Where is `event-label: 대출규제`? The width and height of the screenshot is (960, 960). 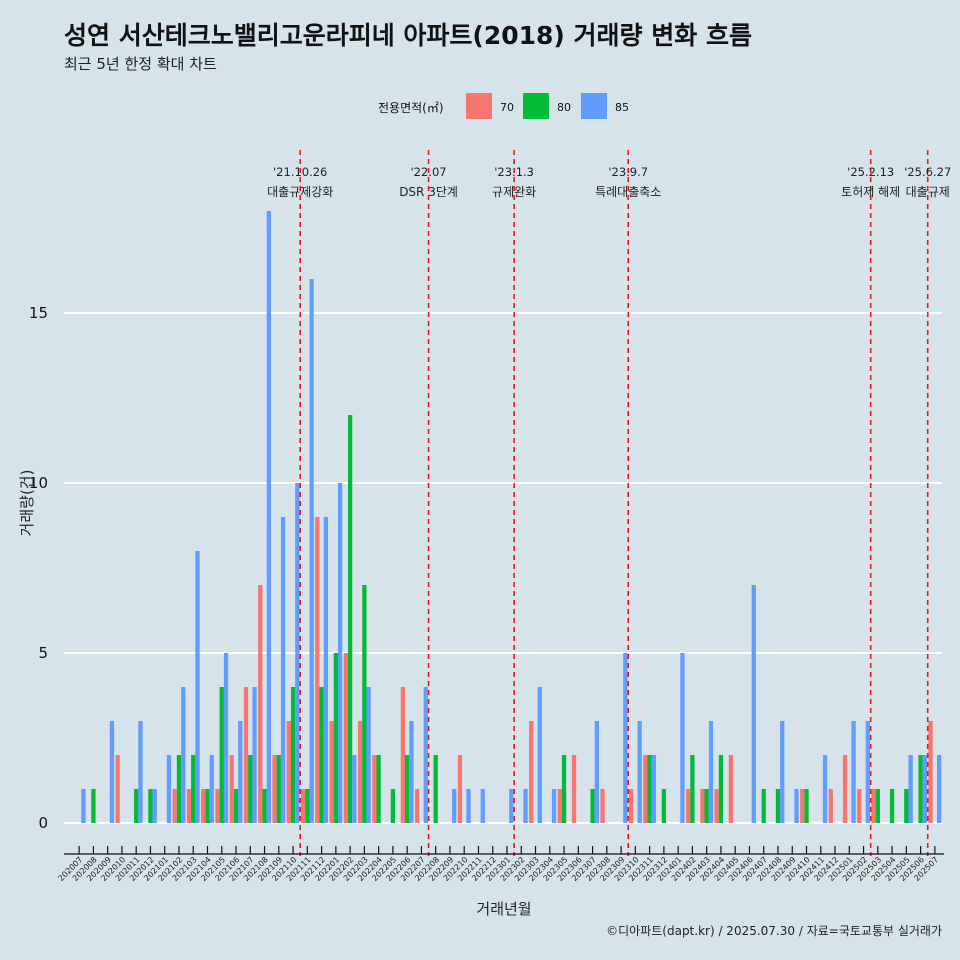
event-label: 대출규제 is located at coordinates (928, 192).